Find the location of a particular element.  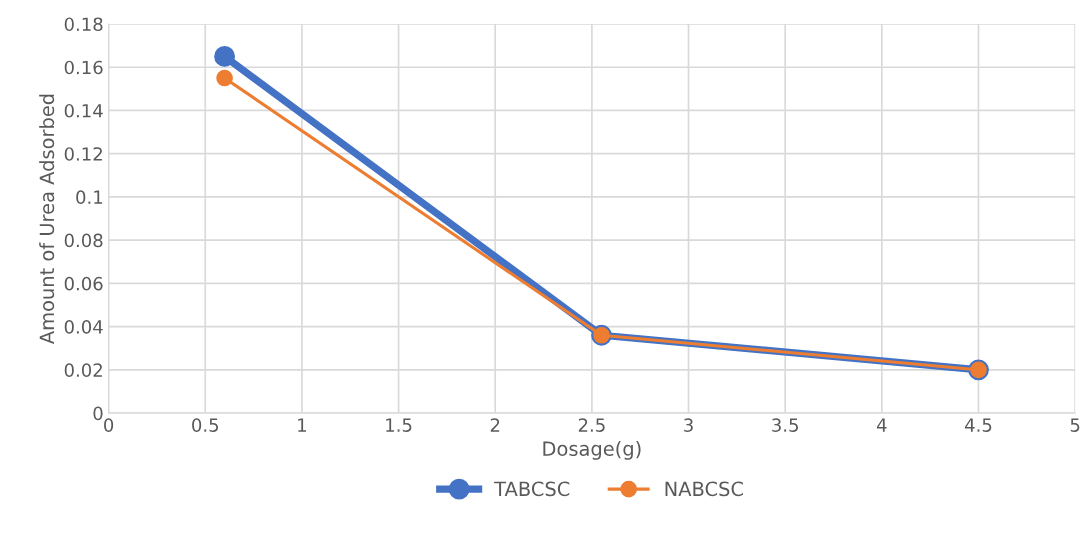

y-tick-label: 0.12 is located at coordinates (83, 154).